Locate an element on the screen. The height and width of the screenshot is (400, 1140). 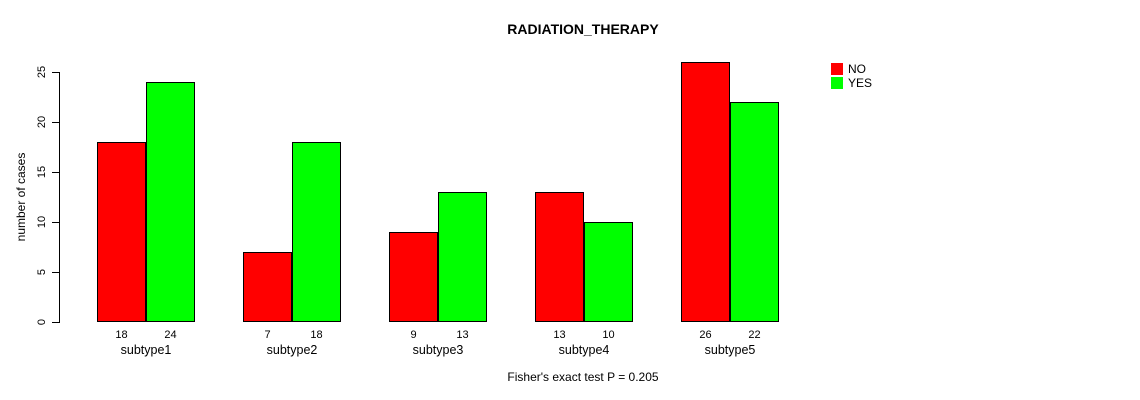
annotation-text: Fisher's exact test P = 0.205 is located at coordinates (583, 377).